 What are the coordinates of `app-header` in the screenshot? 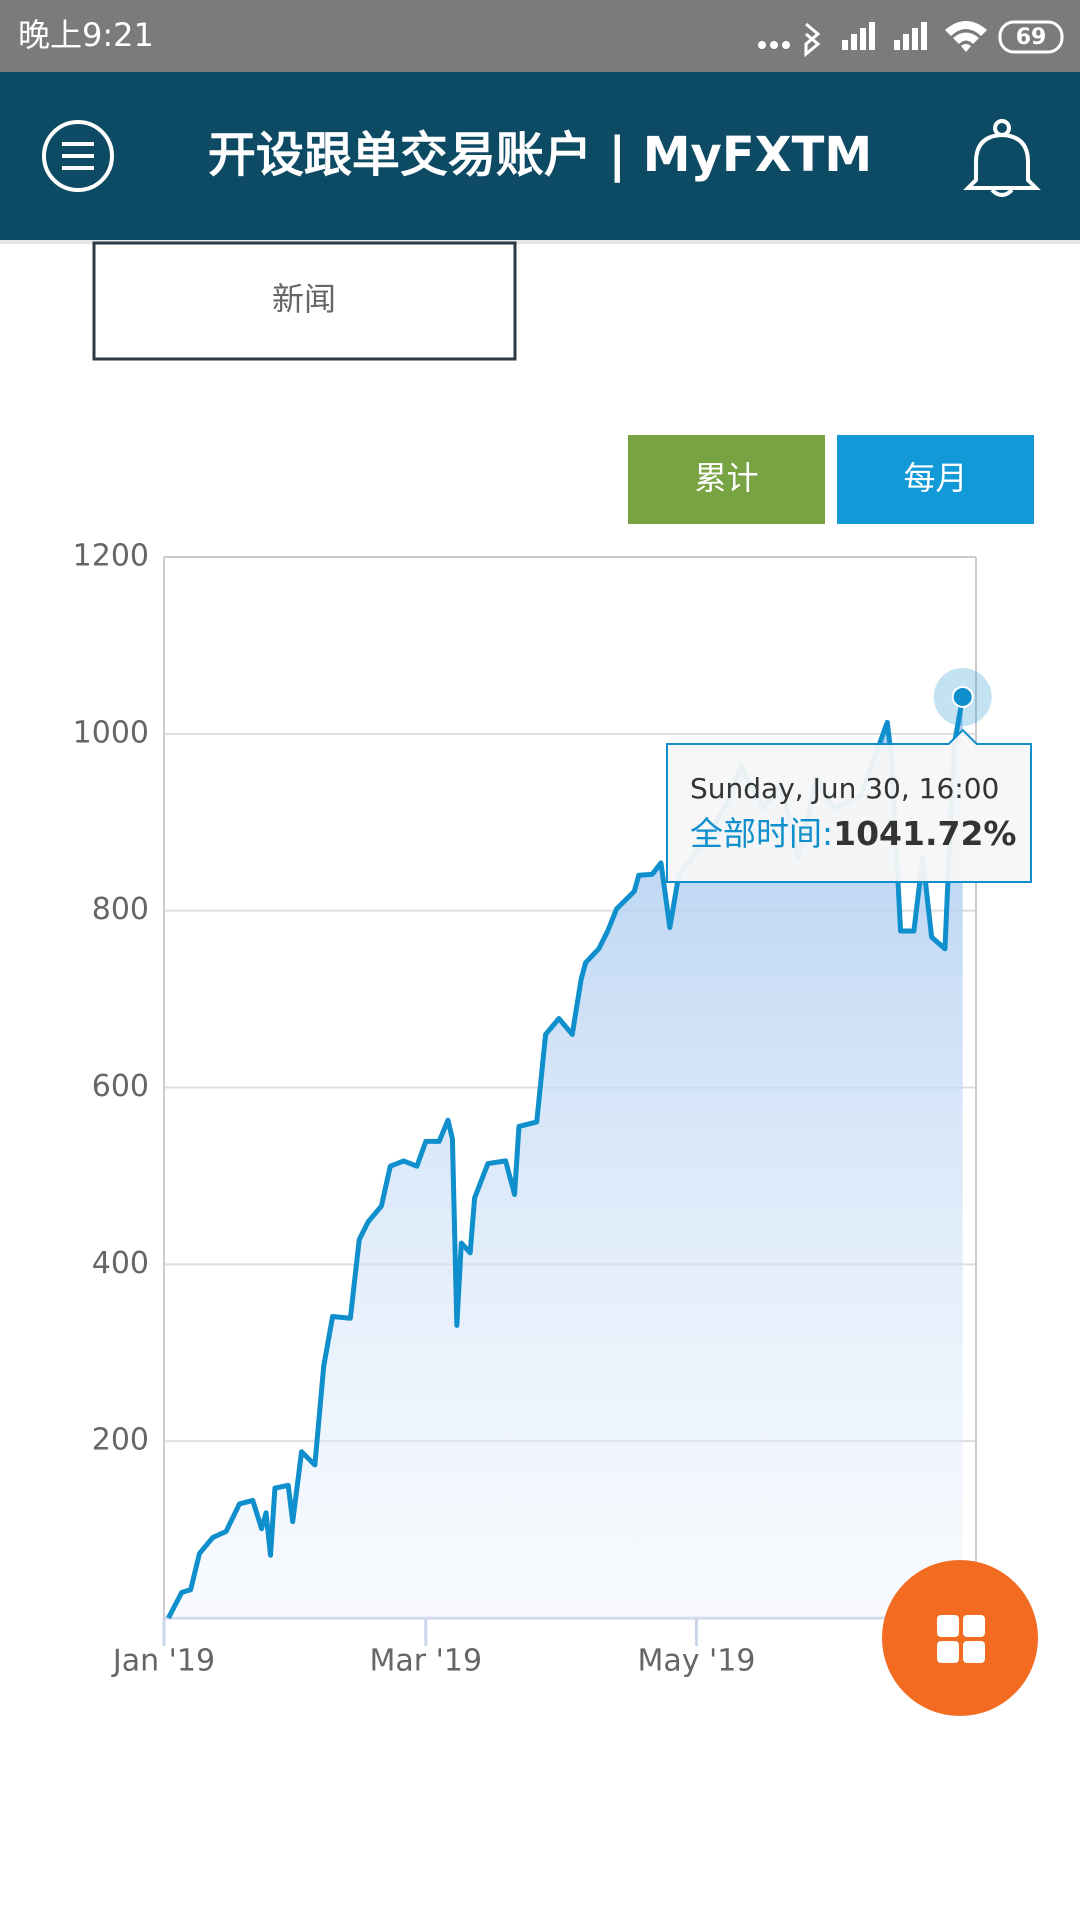 It's located at (540, 156).